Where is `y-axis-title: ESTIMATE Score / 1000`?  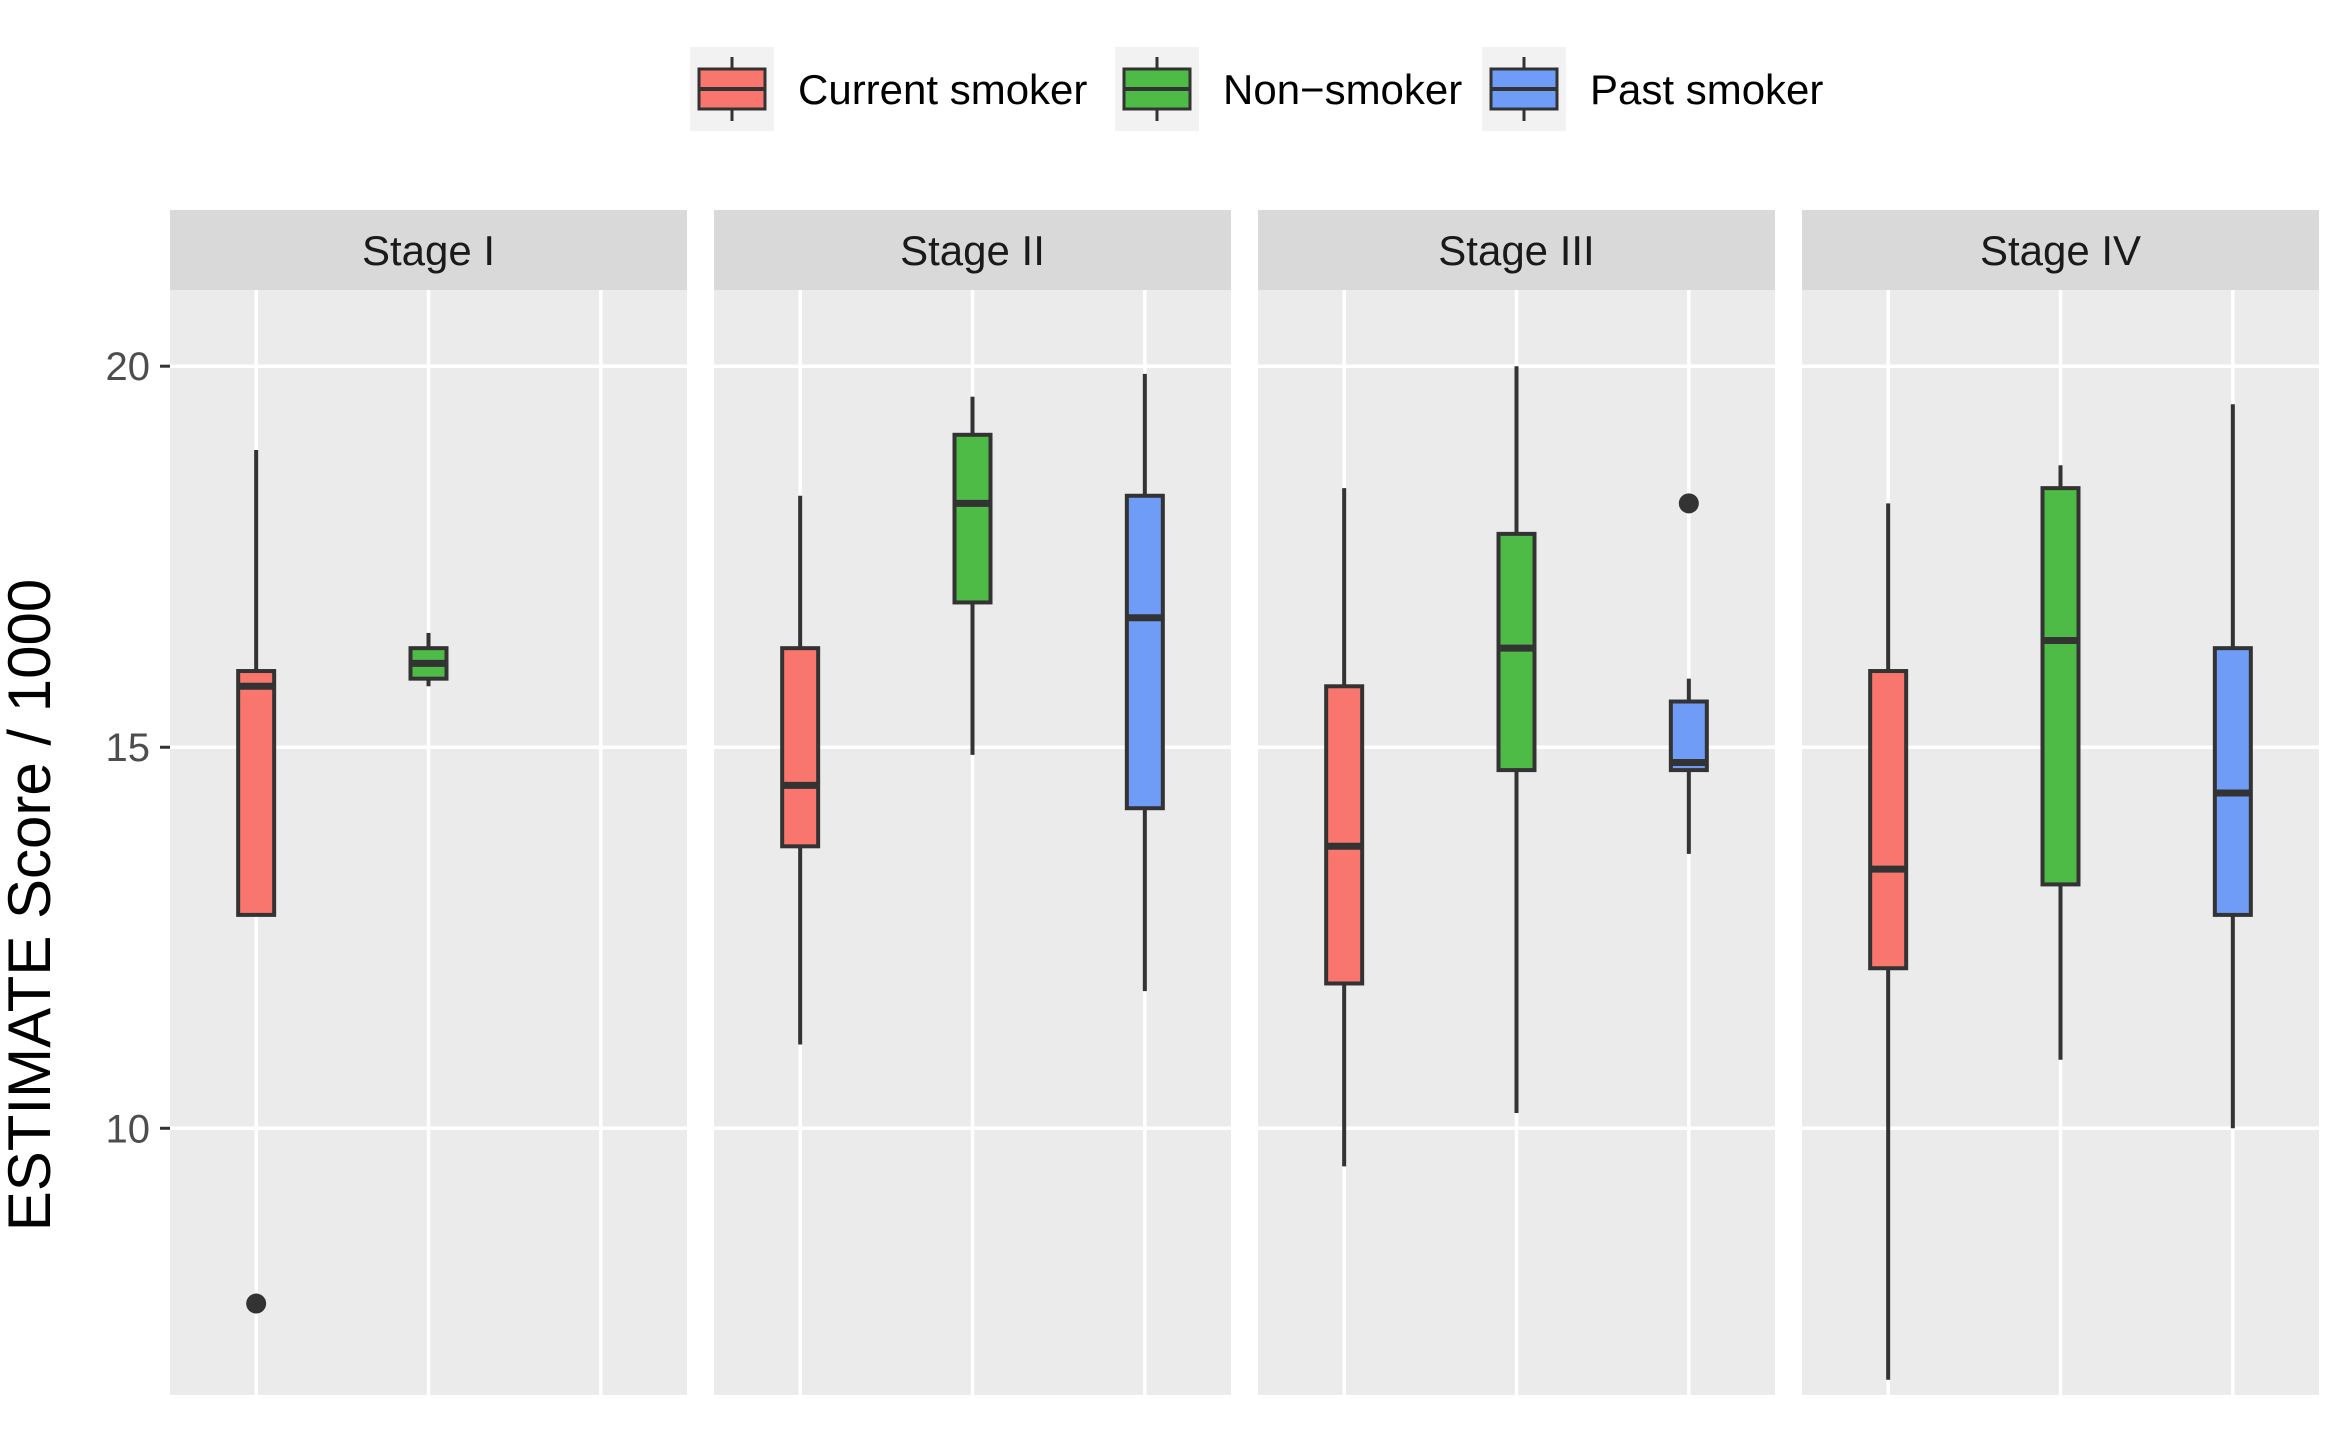
y-axis-title: ESTIMATE Score / 1000 is located at coordinates (31, 905).